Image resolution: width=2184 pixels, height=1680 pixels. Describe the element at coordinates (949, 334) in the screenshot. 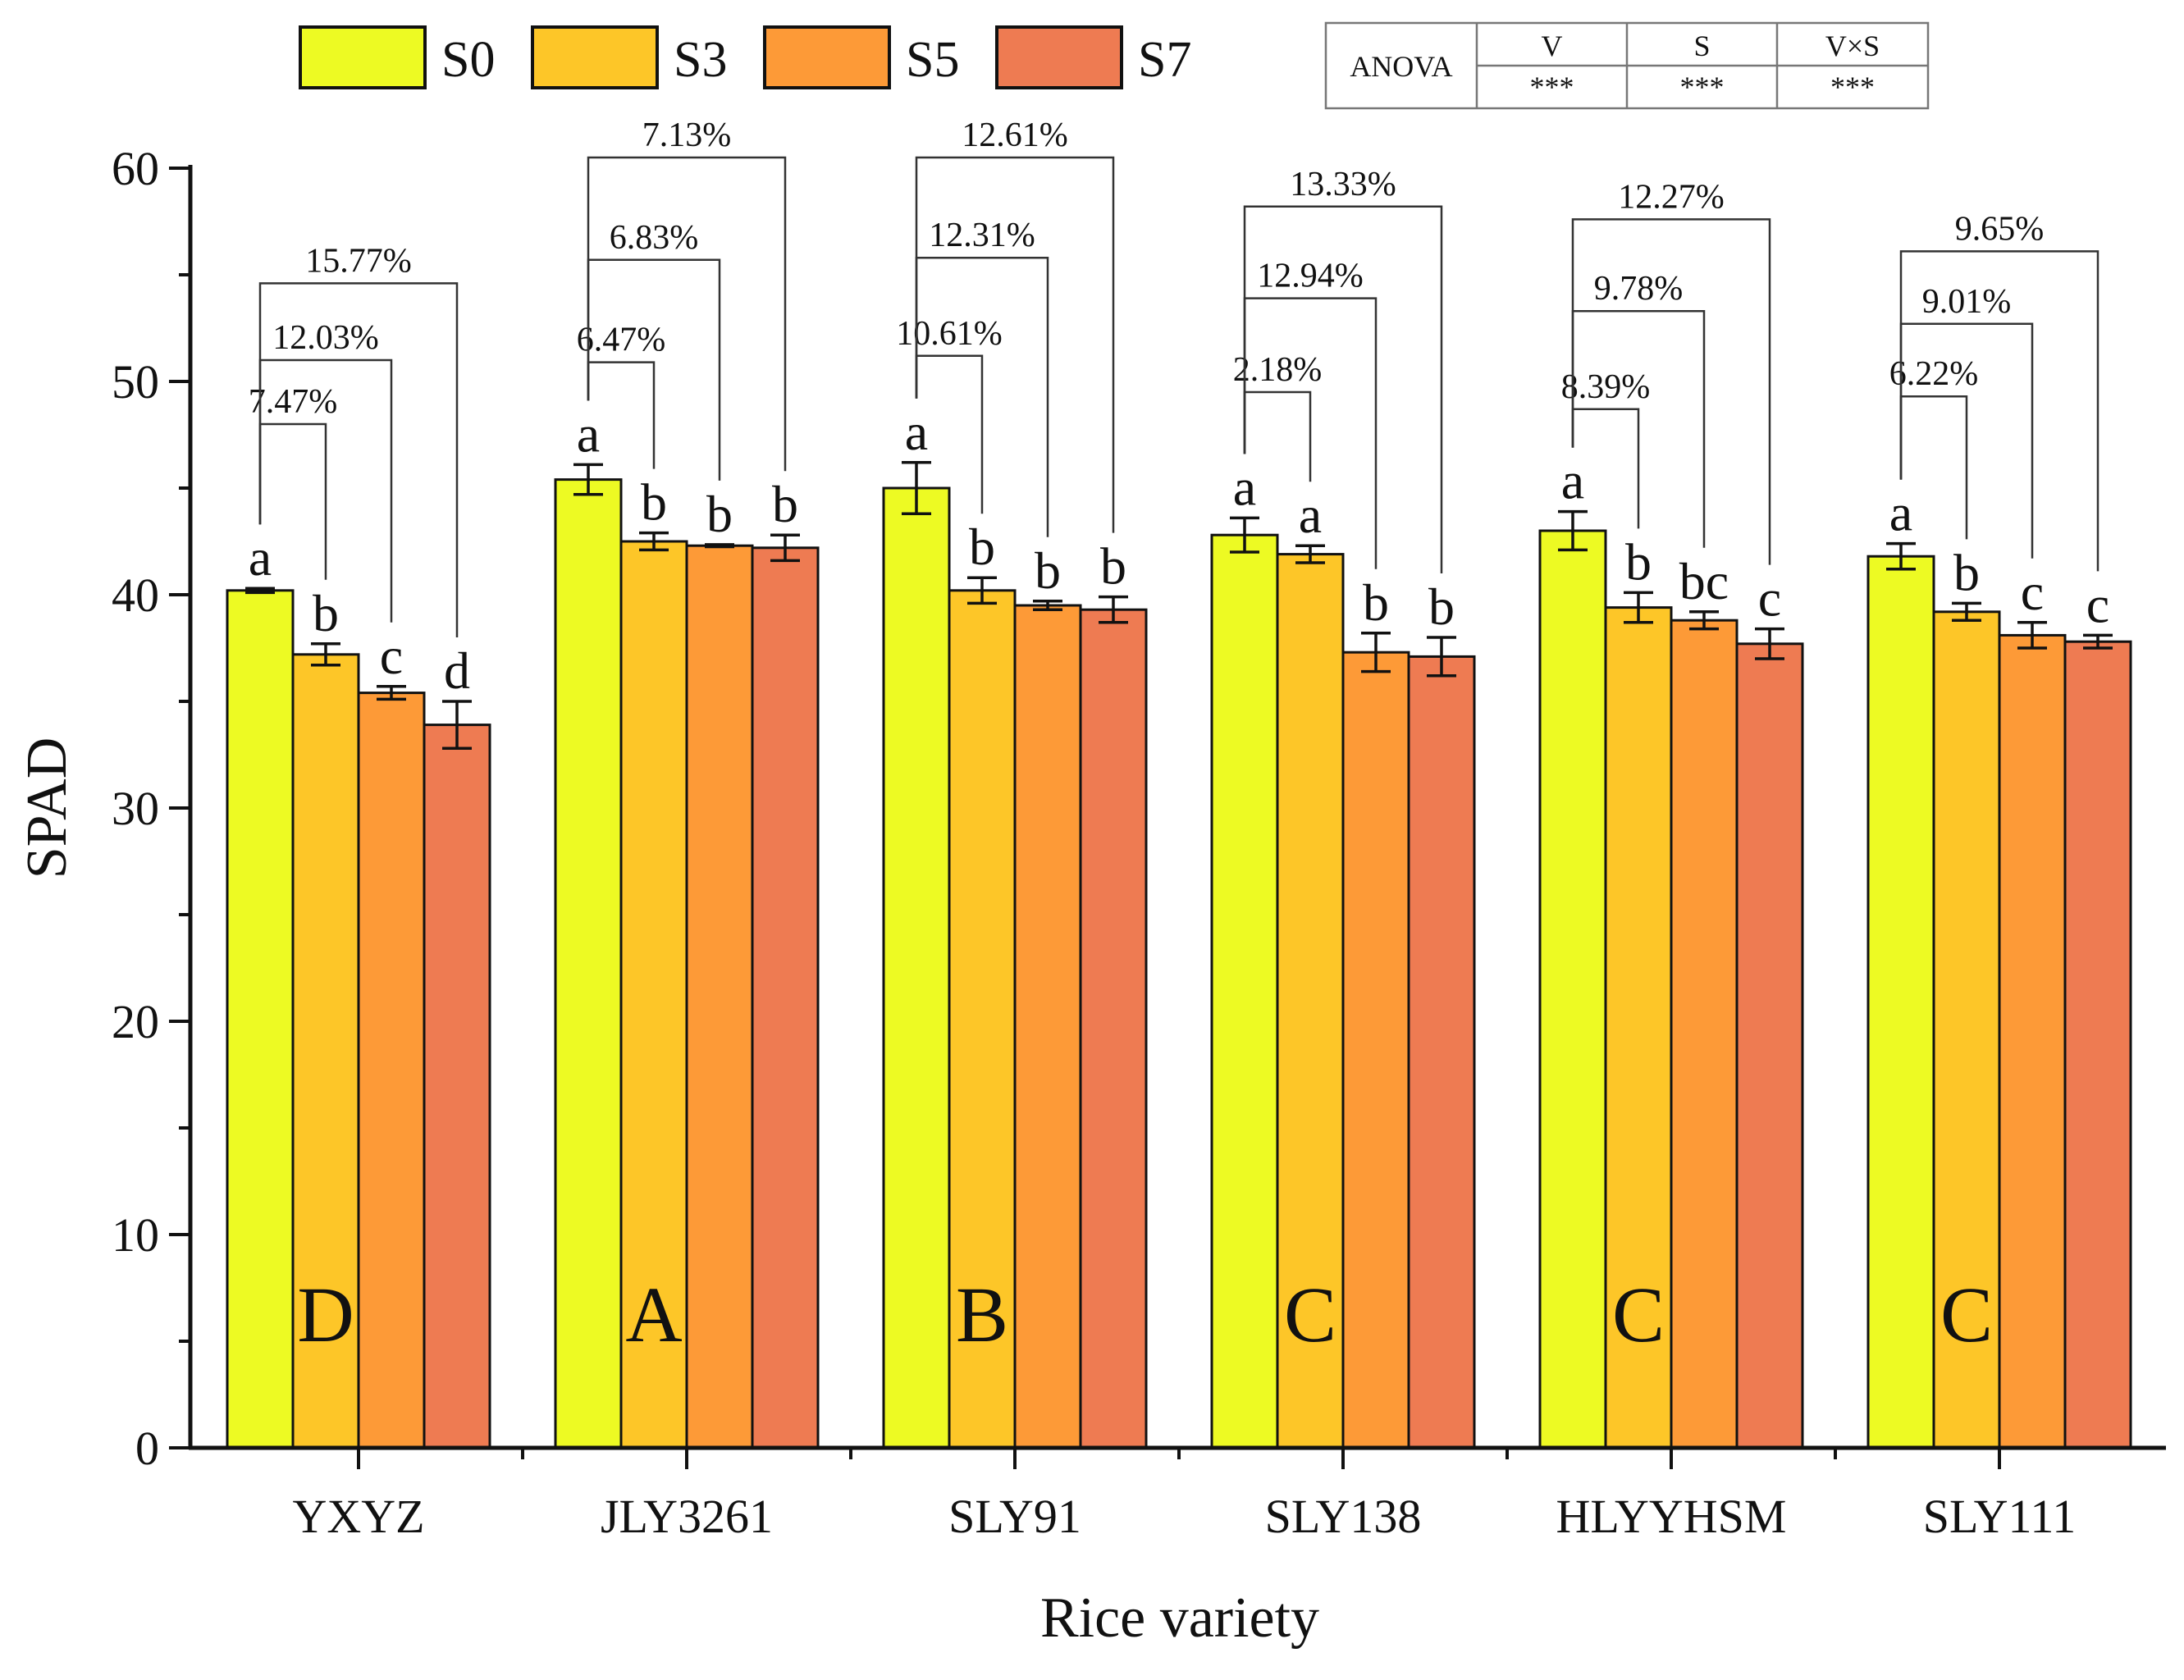

I see `reduction-percent-label: 10.61%` at that location.